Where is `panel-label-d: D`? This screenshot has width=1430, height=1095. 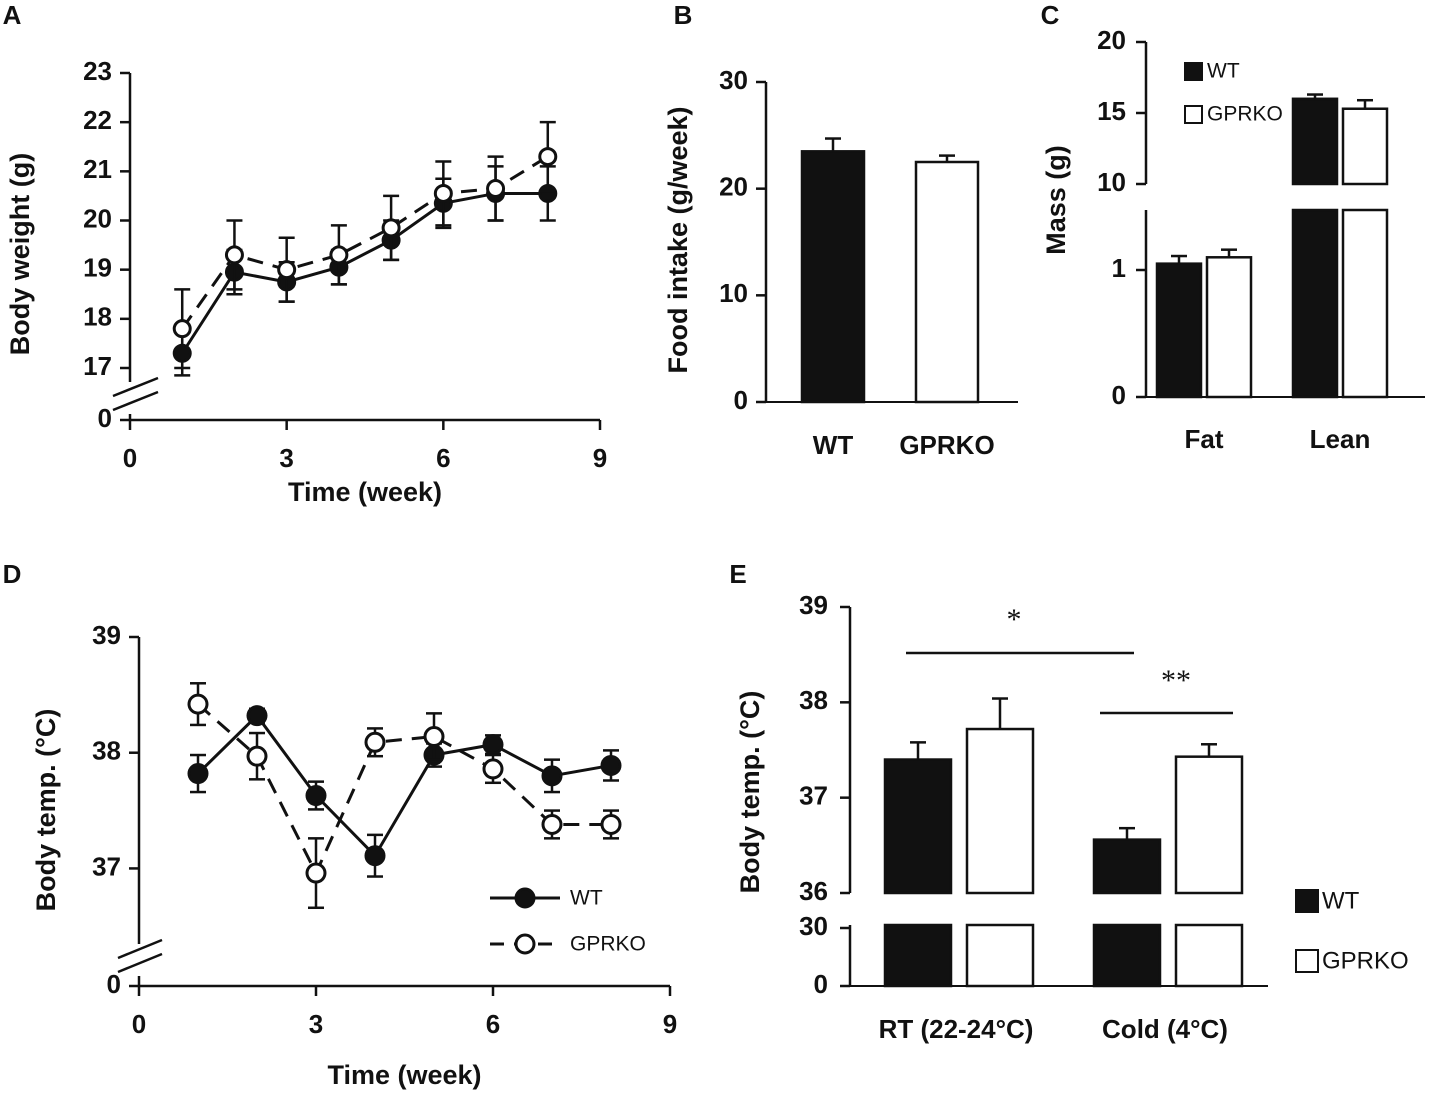 panel-label-d: D is located at coordinates (12, 574).